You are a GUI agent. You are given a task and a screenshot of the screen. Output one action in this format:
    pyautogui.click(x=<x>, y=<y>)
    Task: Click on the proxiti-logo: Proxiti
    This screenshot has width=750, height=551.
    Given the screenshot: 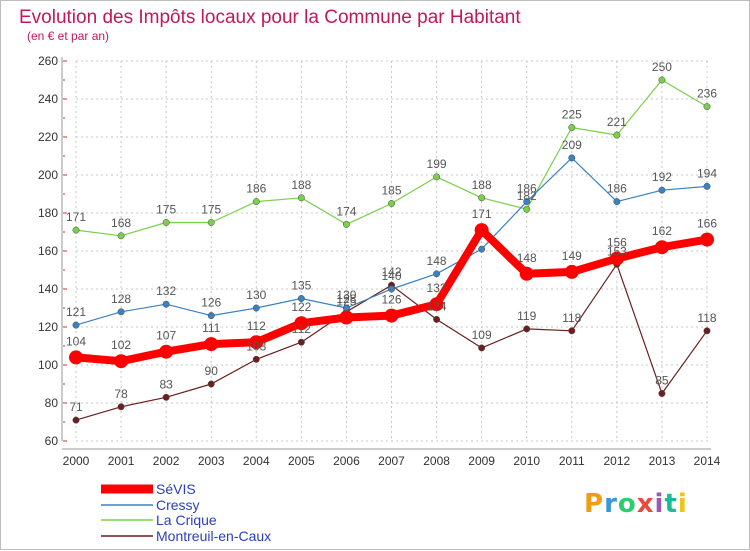 What is the action you would take?
    pyautogui.click(x=636, y=504)
    